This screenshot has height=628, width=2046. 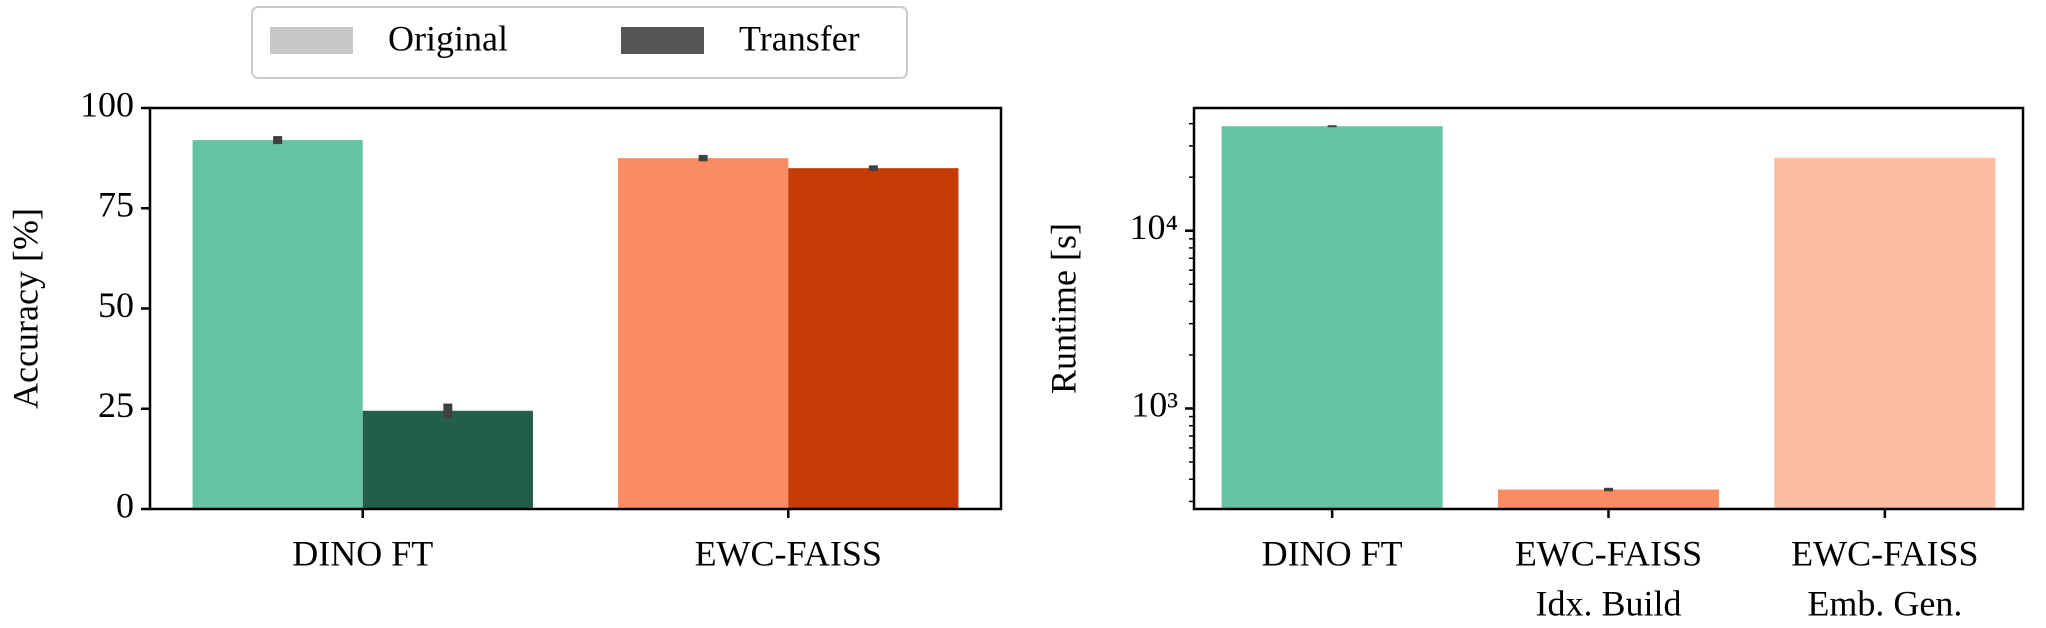 I want to click on y-axis-label: Runtime [s], so click(x=1063, y=308).